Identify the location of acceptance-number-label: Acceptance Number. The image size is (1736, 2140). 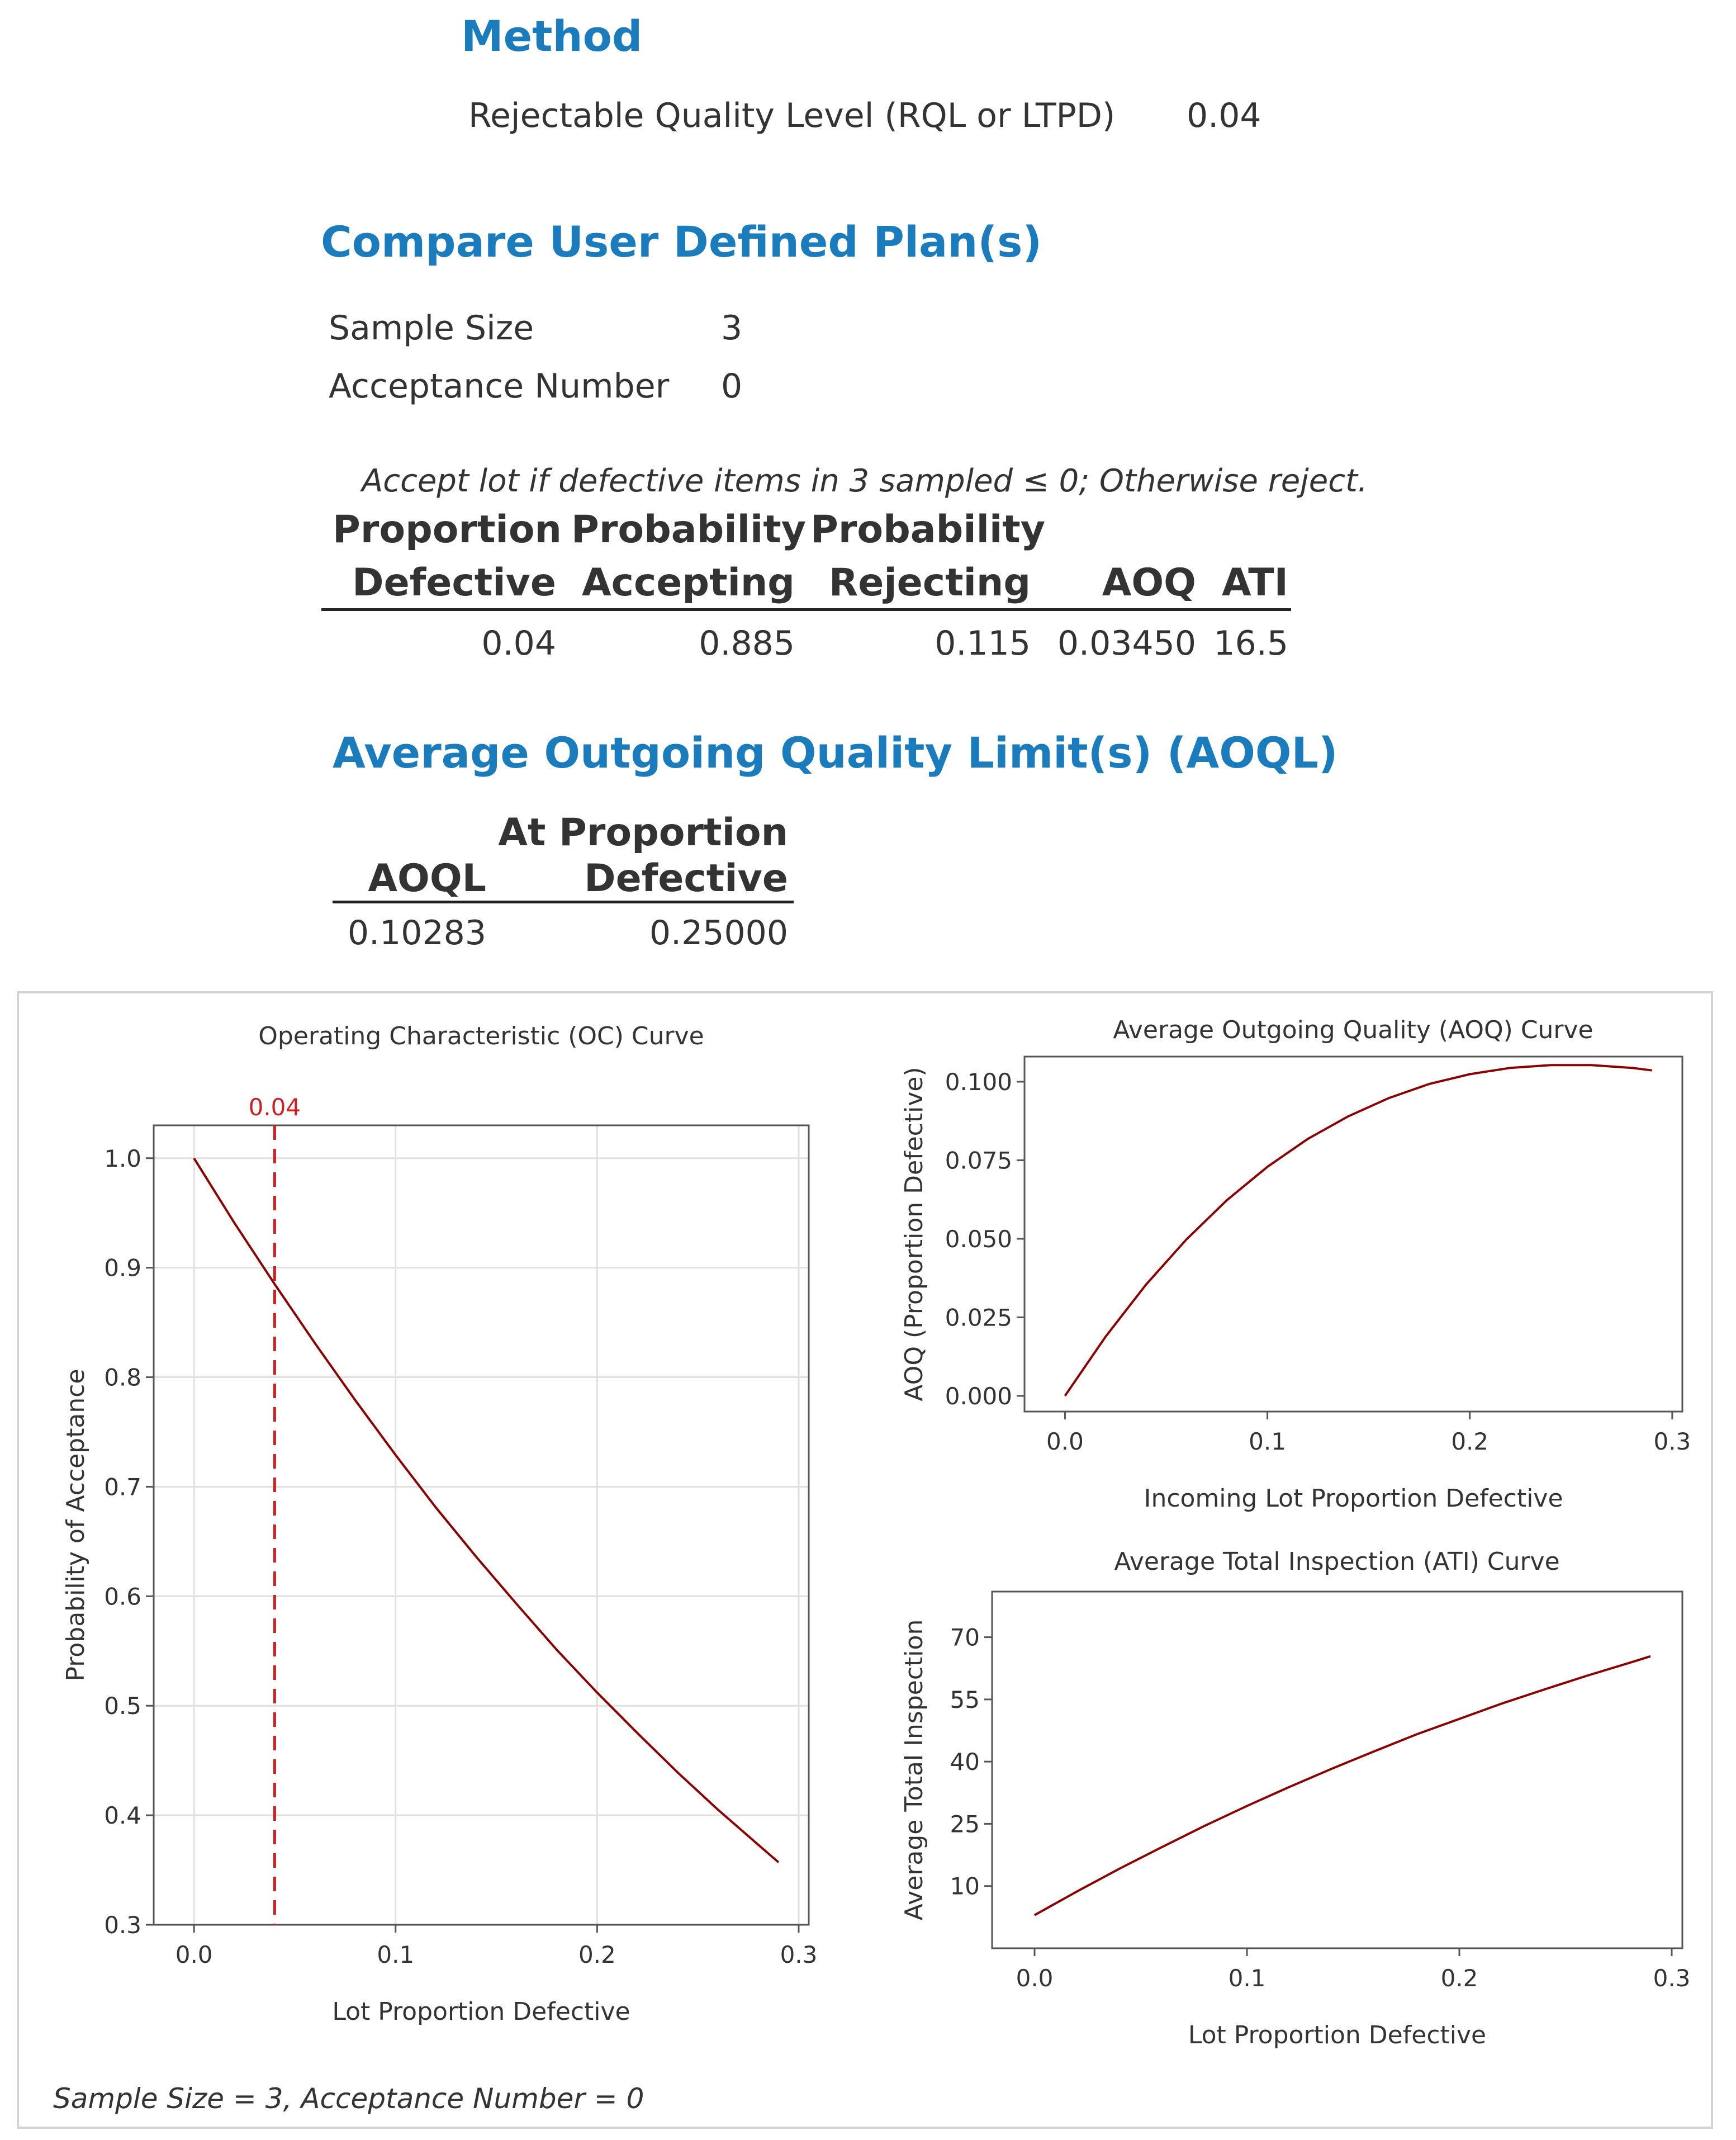
(499, 386).